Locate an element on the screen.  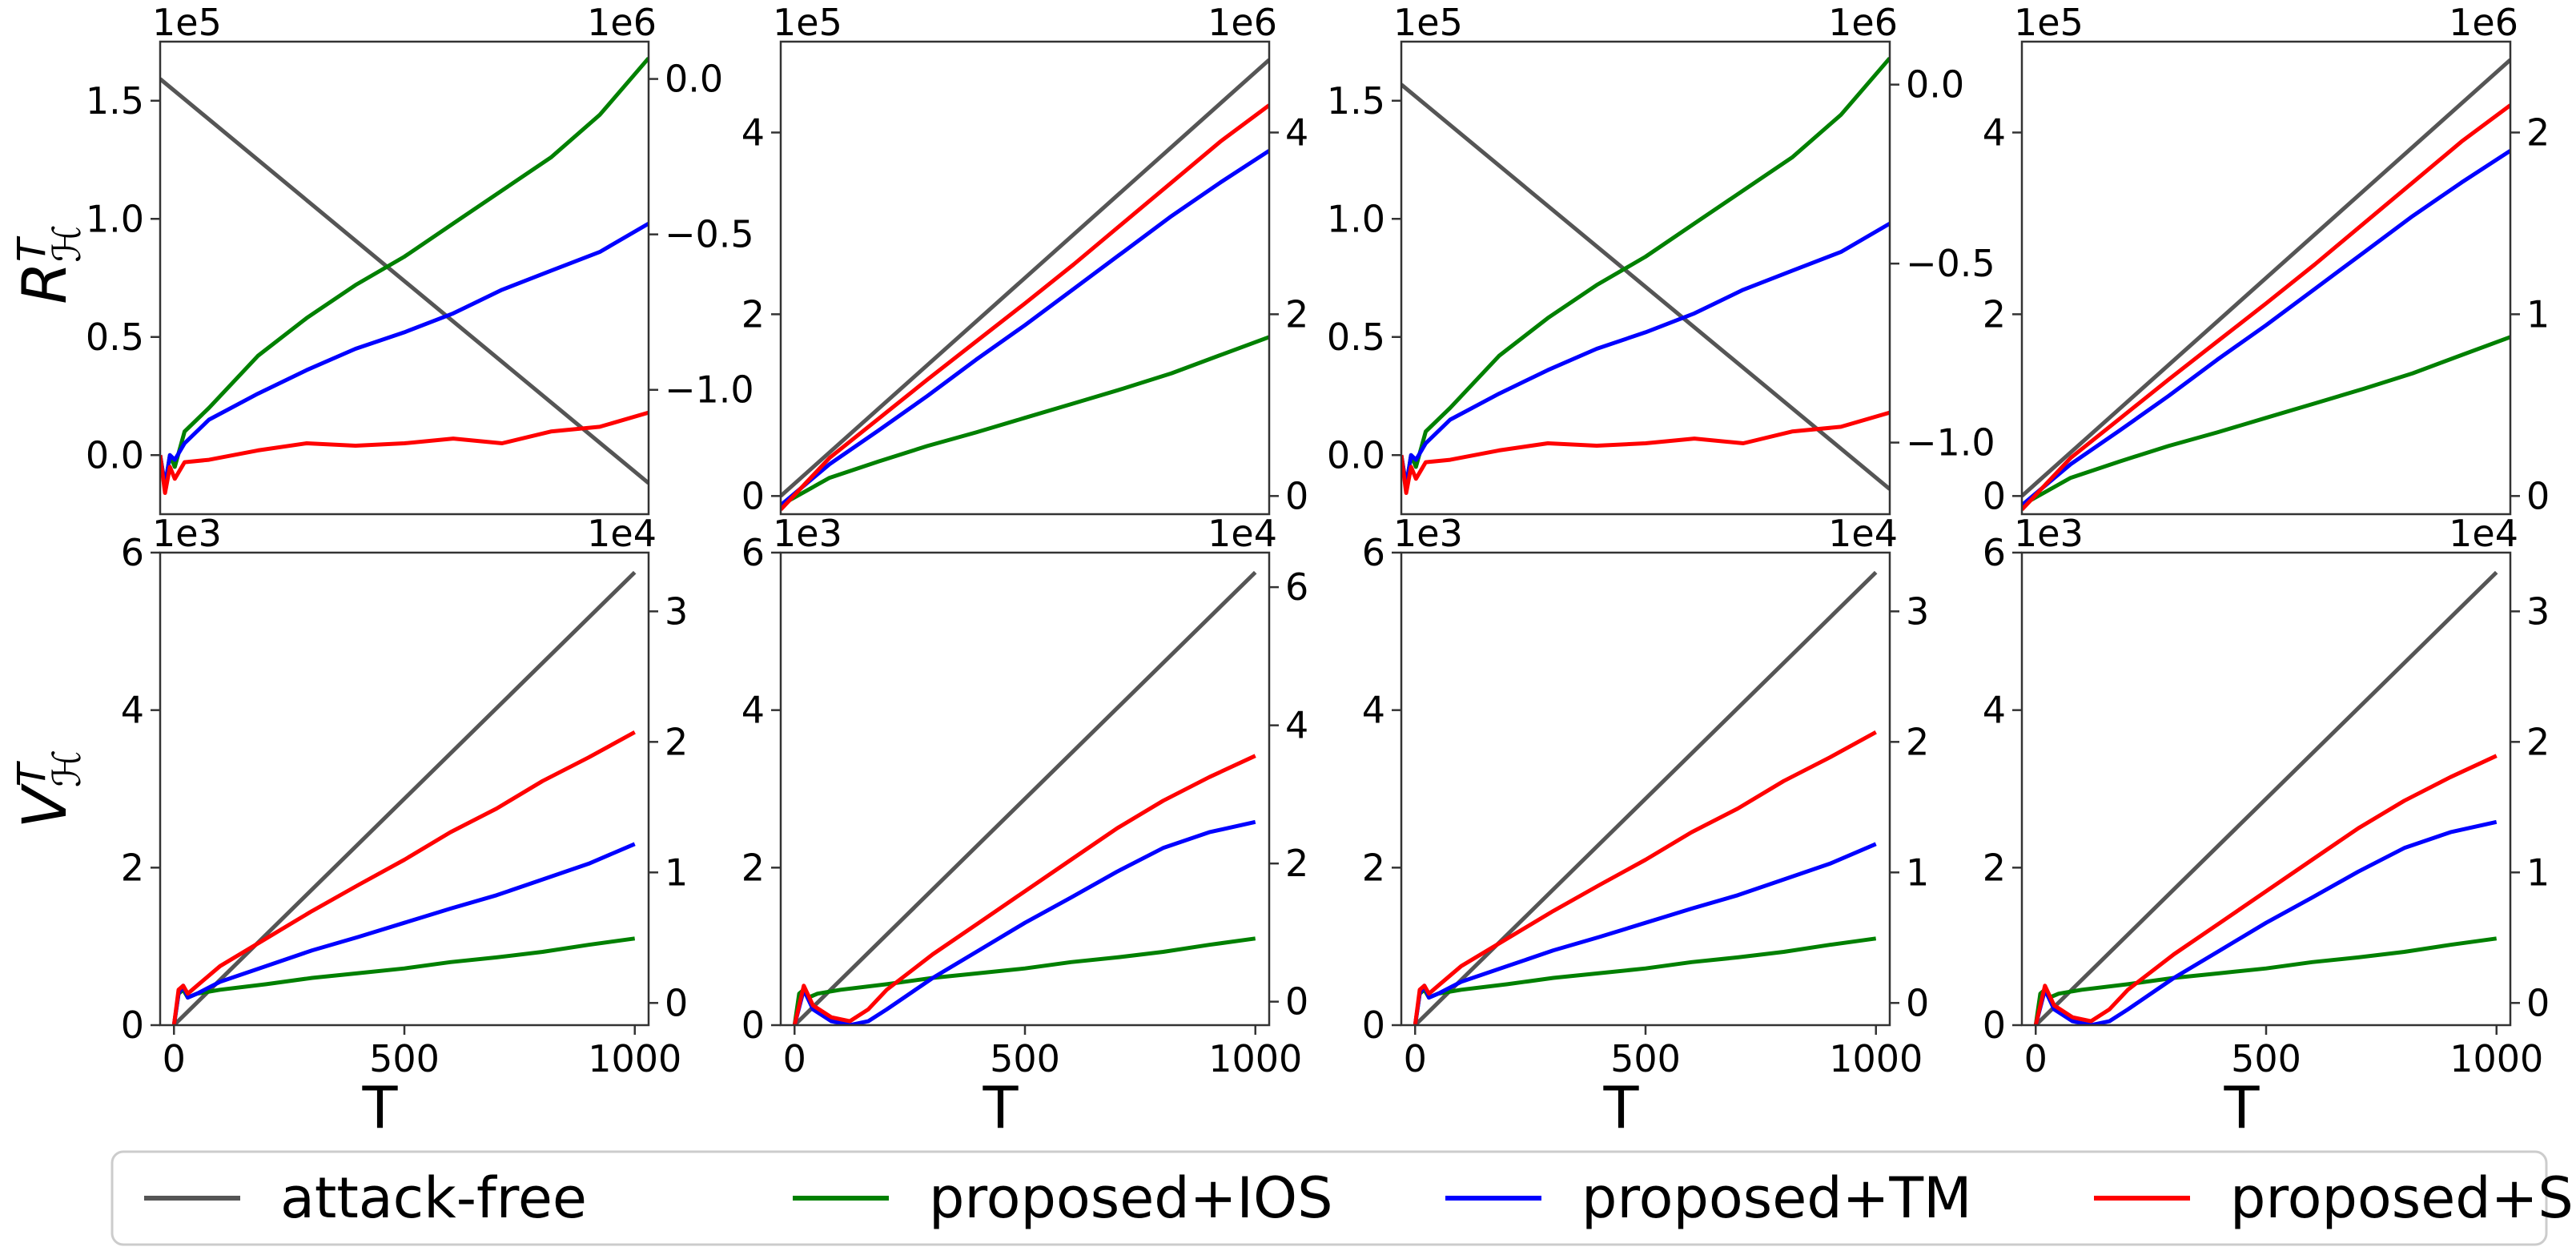
legend-item-proposed+TM: proposed+TM is located at coordinates (1708, 1198).